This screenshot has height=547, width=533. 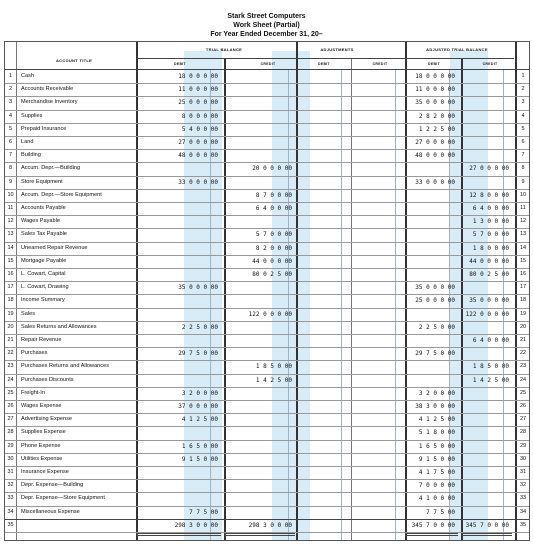 What do you see at coordinates (435, 76) in the screenshot?
I see `atb-dr-amount: 18 0 0 0 00` at bounding box center [435, 76].